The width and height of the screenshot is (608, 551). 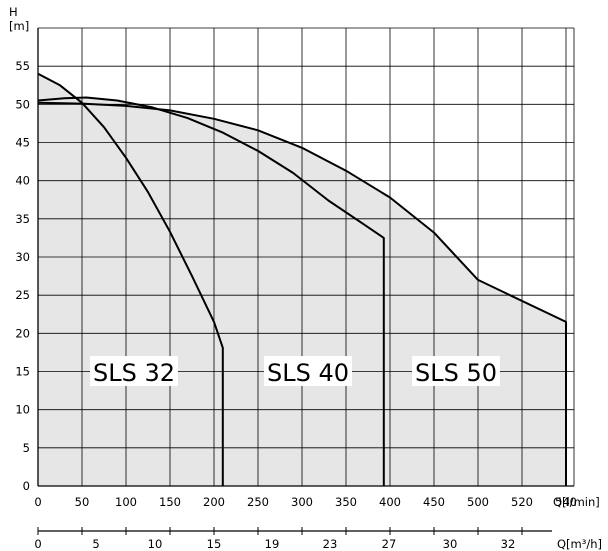 What do you see at coordinates (22, 295) in the screenshot?
I see `y-tick-label: 25` at bounding box center [22, 295].